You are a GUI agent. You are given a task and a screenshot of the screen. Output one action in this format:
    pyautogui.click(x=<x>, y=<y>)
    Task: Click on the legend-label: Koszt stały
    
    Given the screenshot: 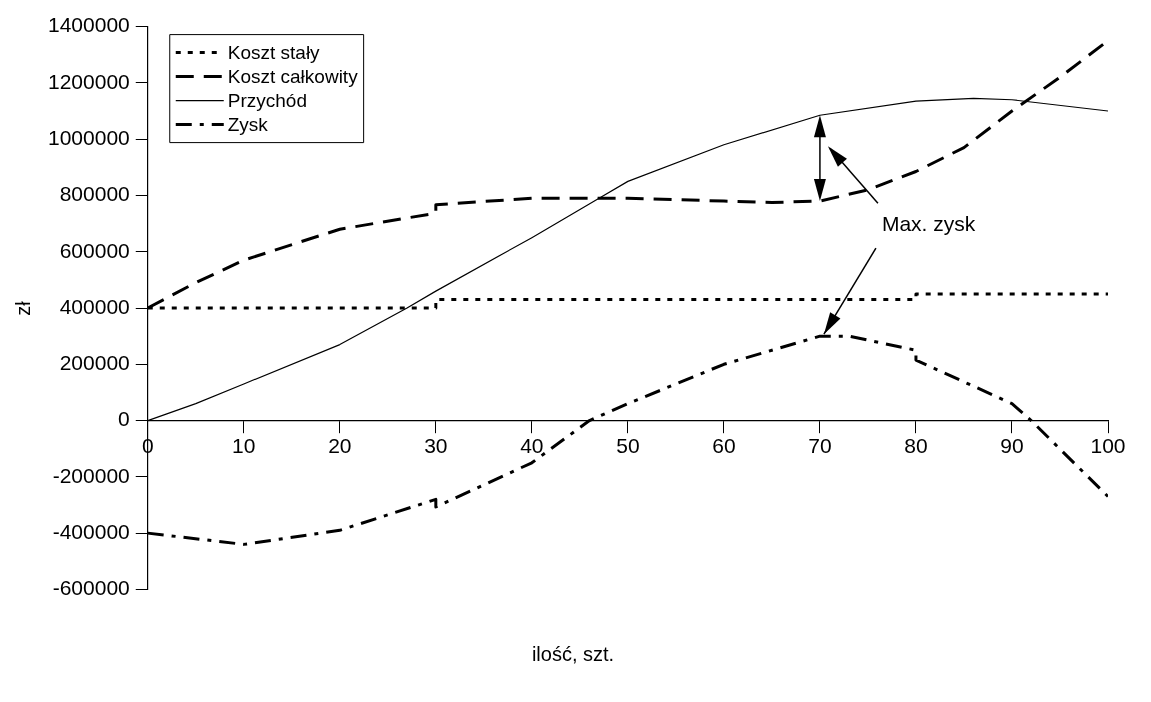 What is the action you would take?
    pyautogui.click(x=274, y=52)
    